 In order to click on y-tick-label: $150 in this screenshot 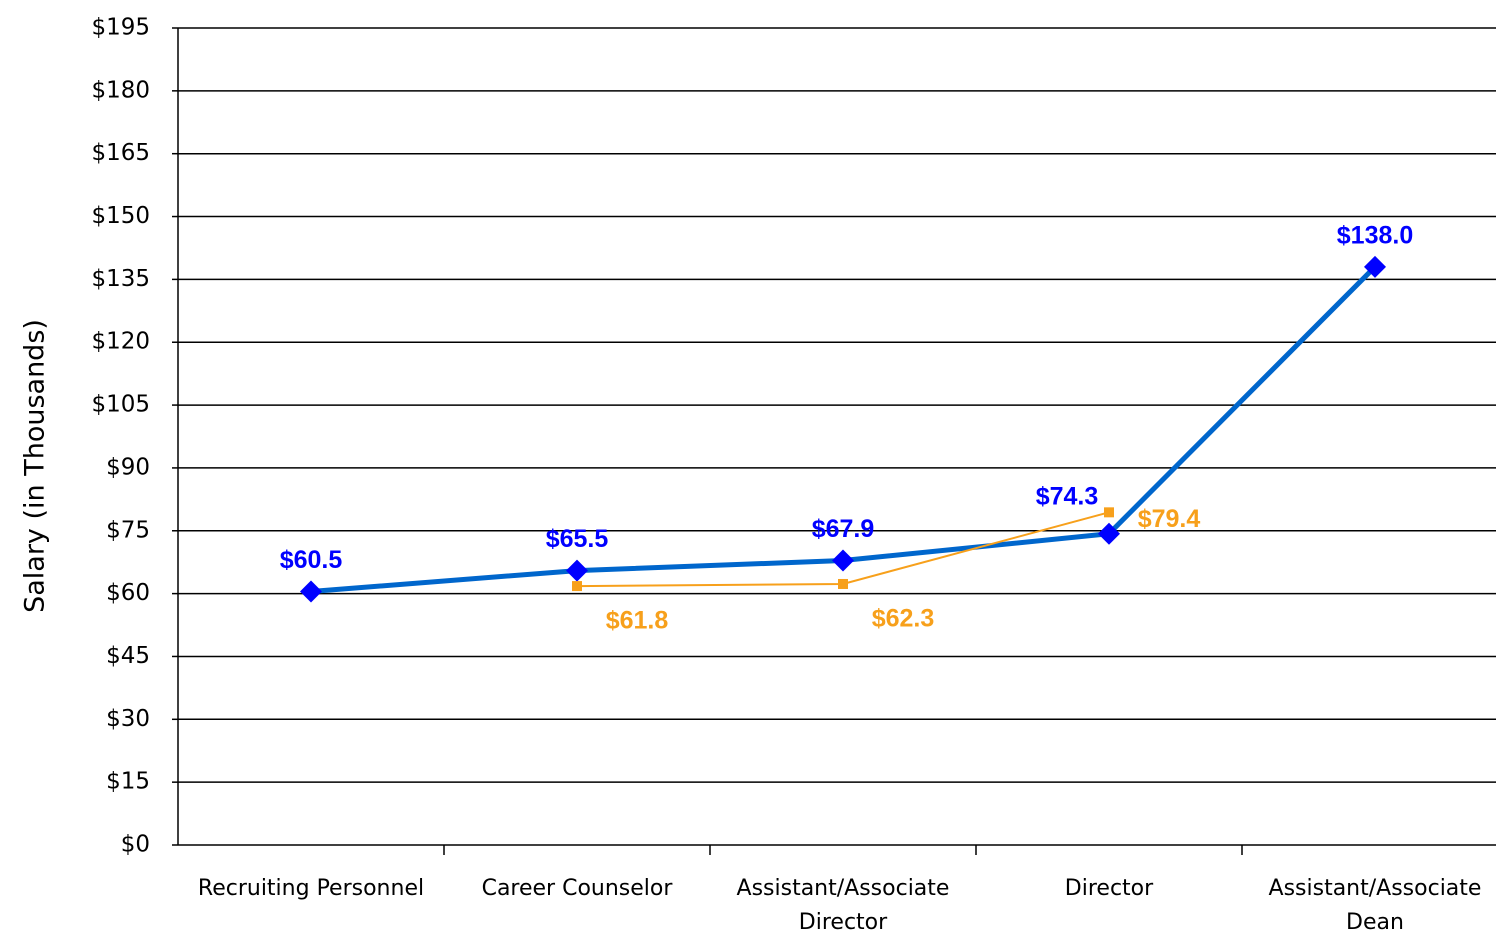, I will do `click(120, 216)`.